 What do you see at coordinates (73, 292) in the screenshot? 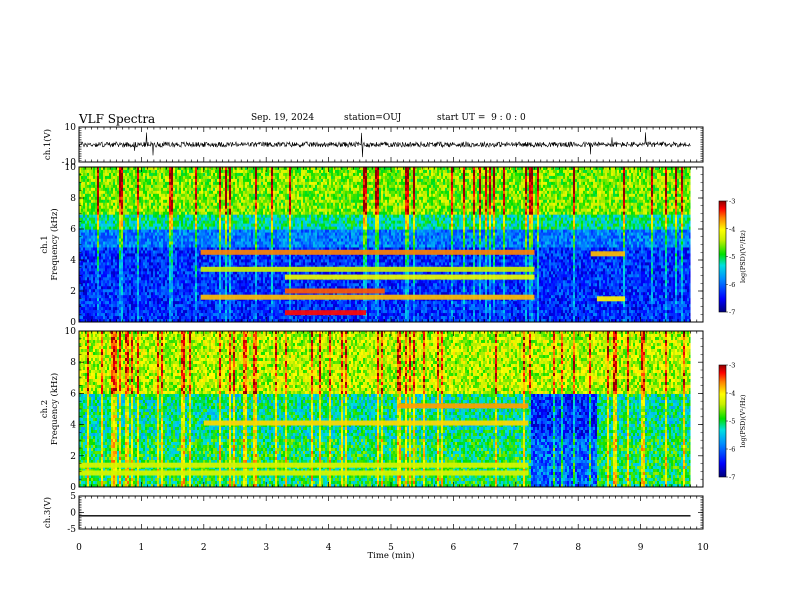
I see `ch1-spectrogram-y-tick-label: 2` at bounding box center [73, 292].